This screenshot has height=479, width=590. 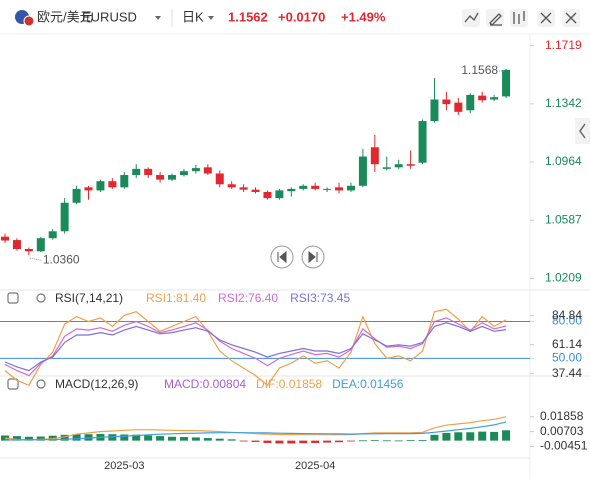 I want to click on side-toggle, so click(x=582, y=131).